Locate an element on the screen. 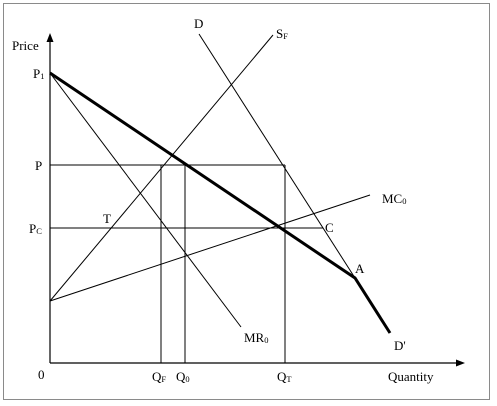 This screenshot has height=406, width=497. x-axis-label: Quantity is located at coordinates (411, 376).